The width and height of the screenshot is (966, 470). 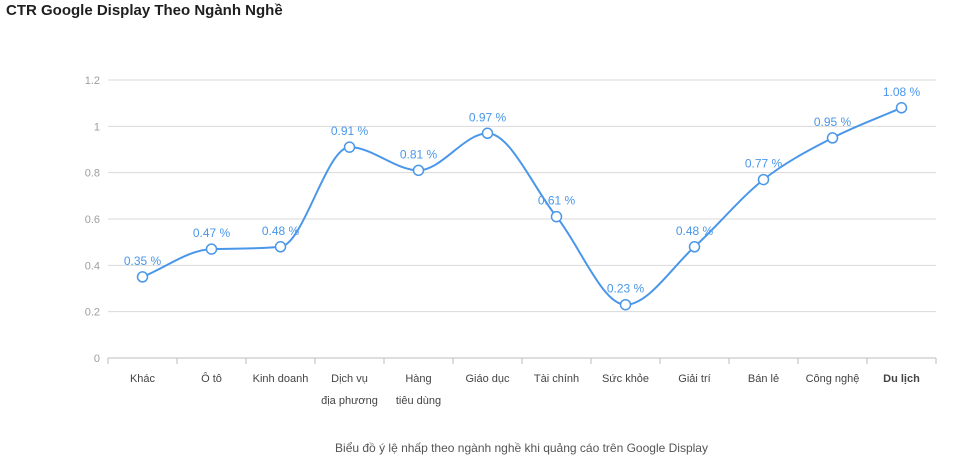 What do you see at coordinates (626, 289) in the screenshot?
I see `data-label: 0.23 %` at bounding box center [626, 289].